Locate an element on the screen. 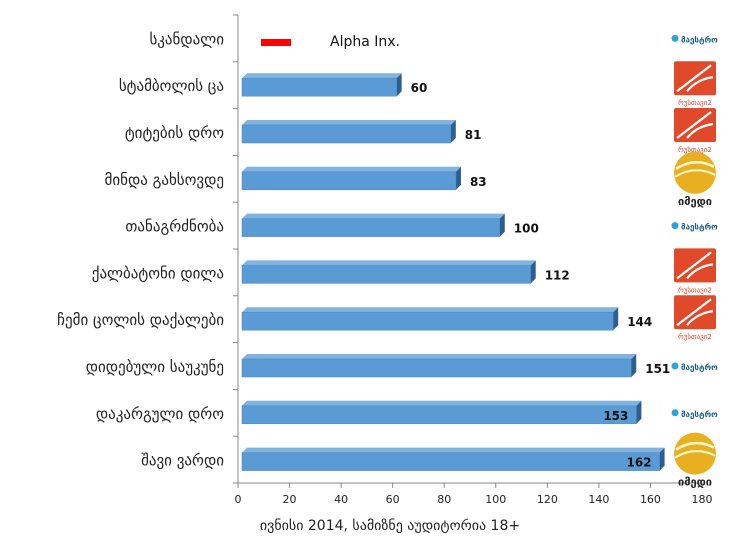  category-label: თანაგრძნობა is located at coordinates (174, 227).